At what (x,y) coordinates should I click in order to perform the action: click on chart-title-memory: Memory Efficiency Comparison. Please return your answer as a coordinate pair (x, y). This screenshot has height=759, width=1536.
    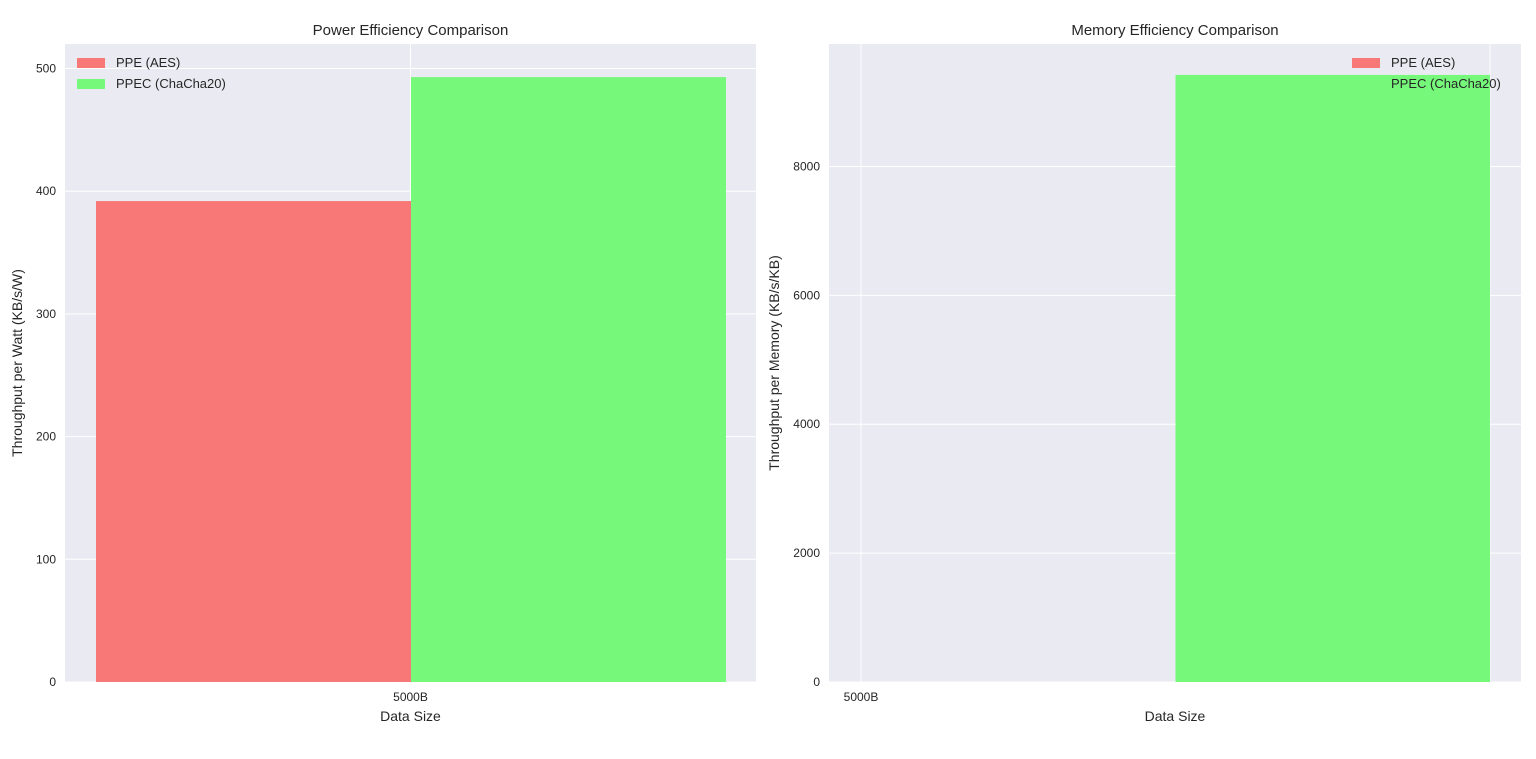
    Looking at the image, I should click on (1174, 30).